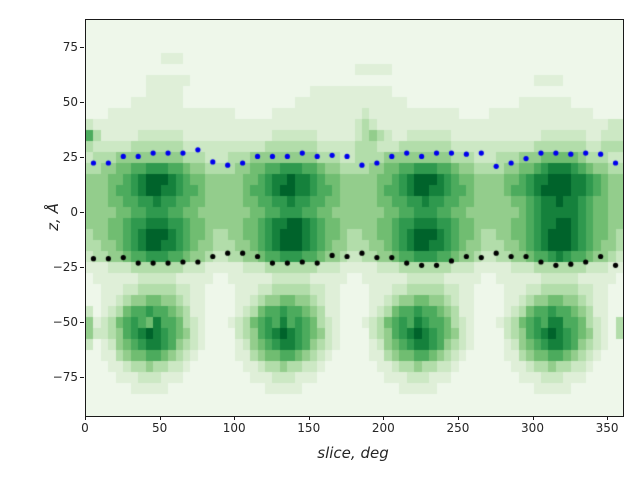  Describe the element at coordinates (159, 428) in the screenshot. I see `x-tick-label: 50` at that location.